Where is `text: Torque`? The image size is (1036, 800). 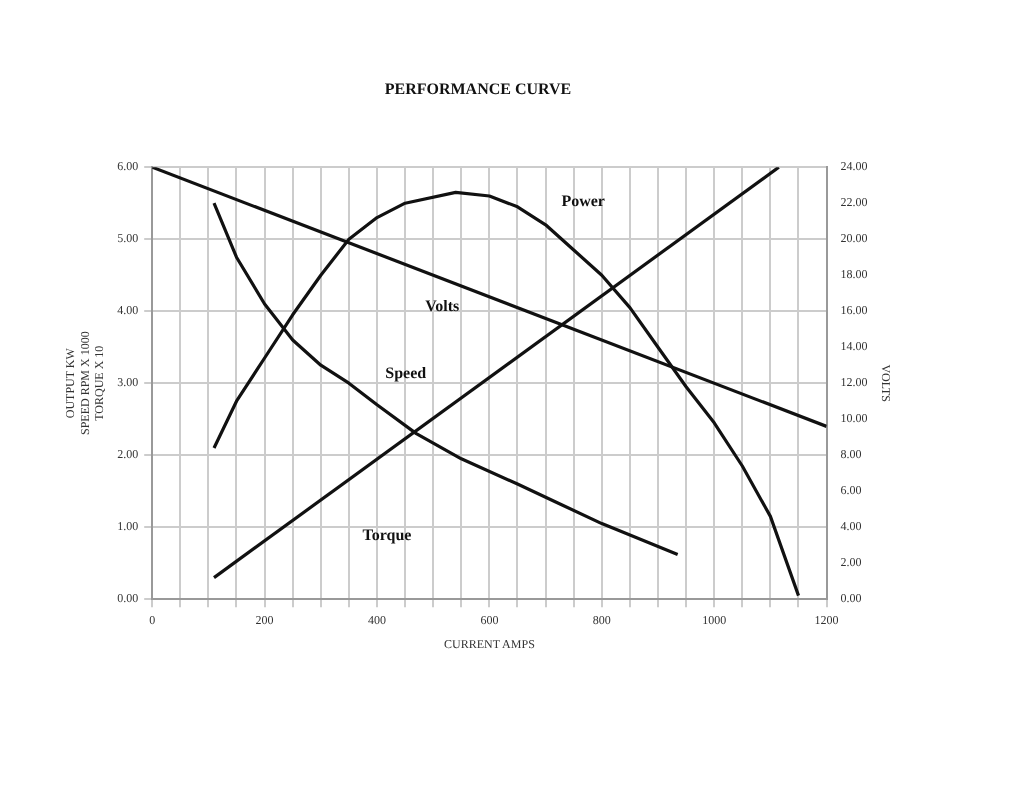
text: Torque is located at coordinates (387, 534).